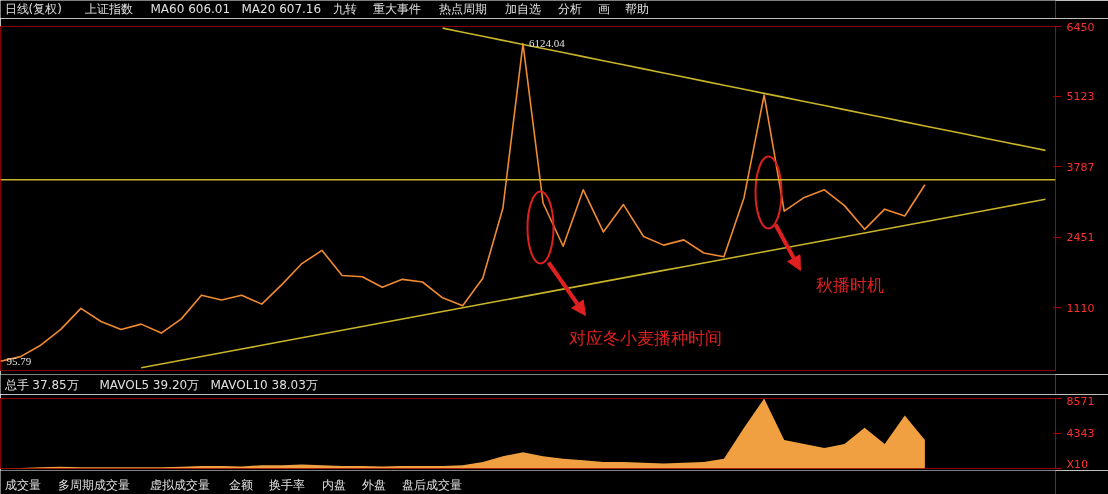 This screenshot has width=1108, height=494. I want to click on text: MA60 606.01, so click(190, 8).